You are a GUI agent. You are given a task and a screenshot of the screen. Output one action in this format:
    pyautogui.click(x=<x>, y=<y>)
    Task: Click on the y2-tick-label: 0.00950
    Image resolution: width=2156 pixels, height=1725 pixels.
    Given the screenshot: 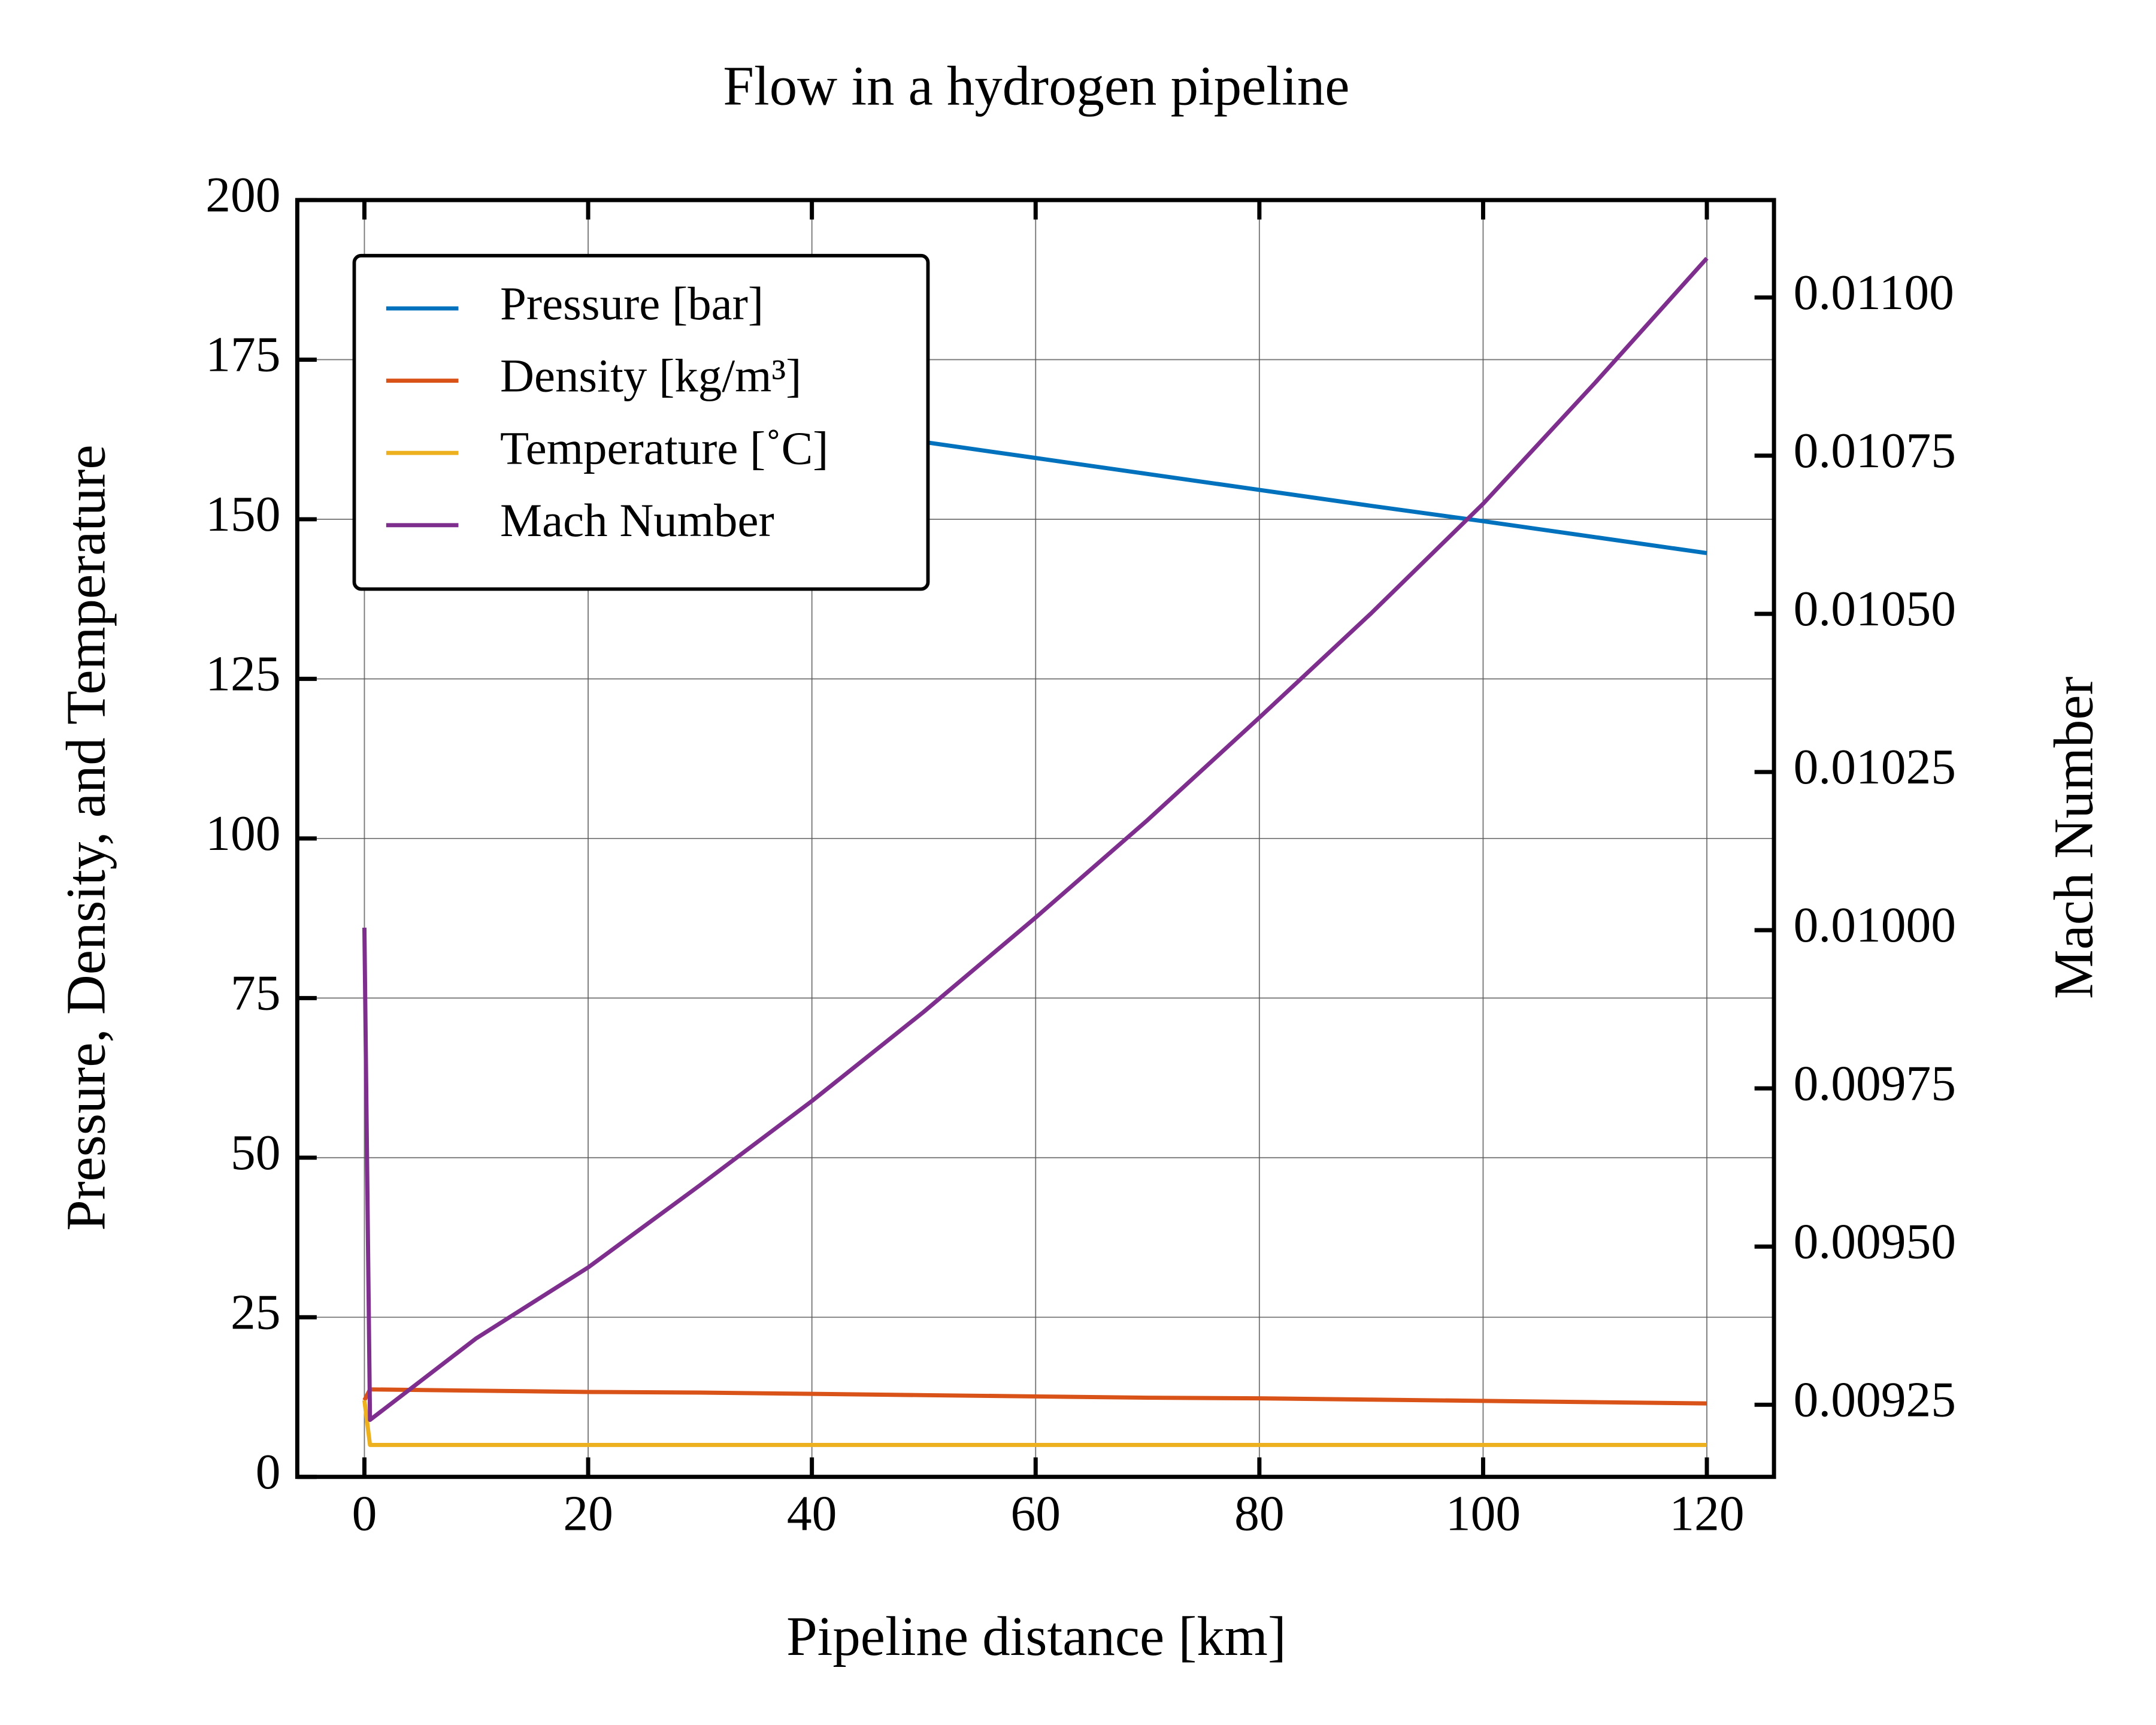 What is the action you would take?
    pyautogui.click(x=1875, y=1241)
    